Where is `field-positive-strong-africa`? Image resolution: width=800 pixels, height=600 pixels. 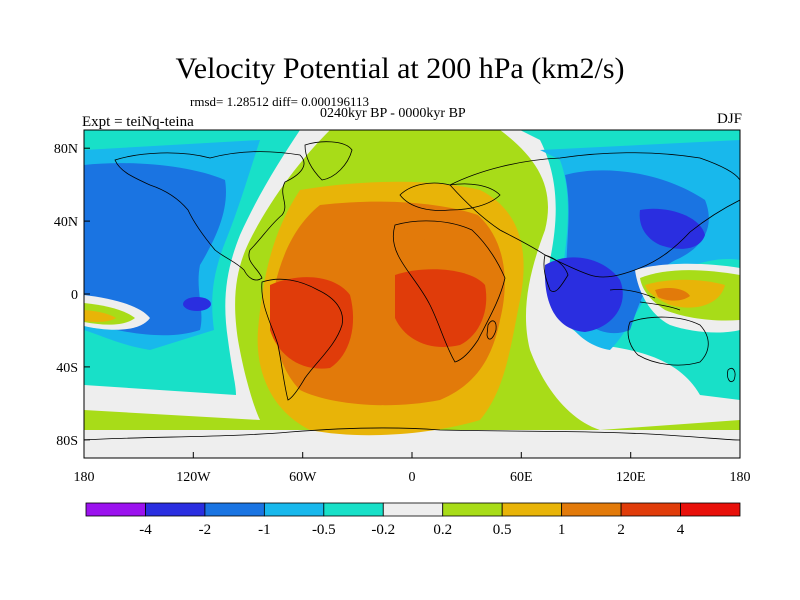
field-positive-strong-africa is located at coordinates (441, 308).